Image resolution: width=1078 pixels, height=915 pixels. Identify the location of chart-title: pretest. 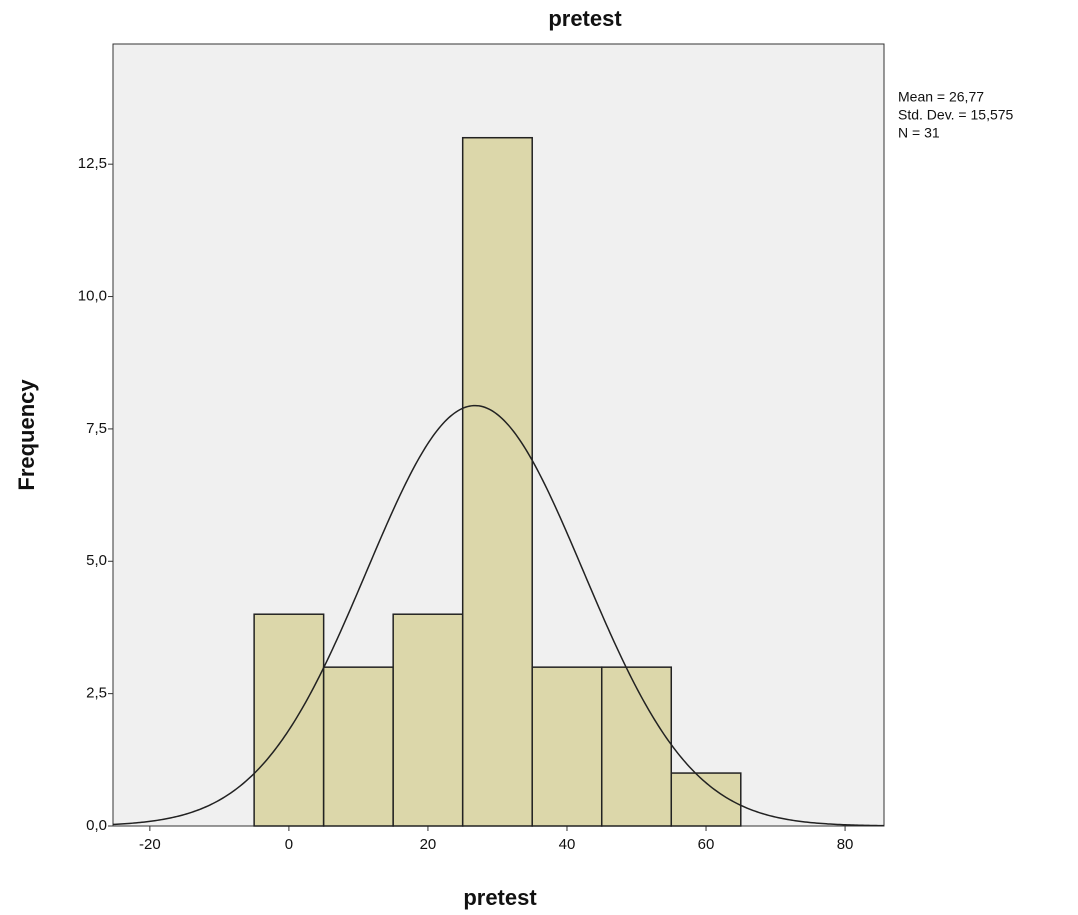
(585, 18).